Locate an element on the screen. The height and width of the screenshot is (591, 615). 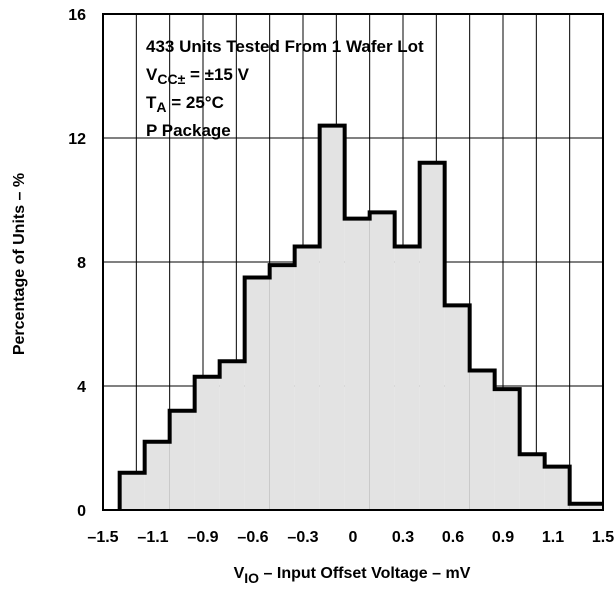
y-tick-label: 0 is located at coordinates (81, 511).